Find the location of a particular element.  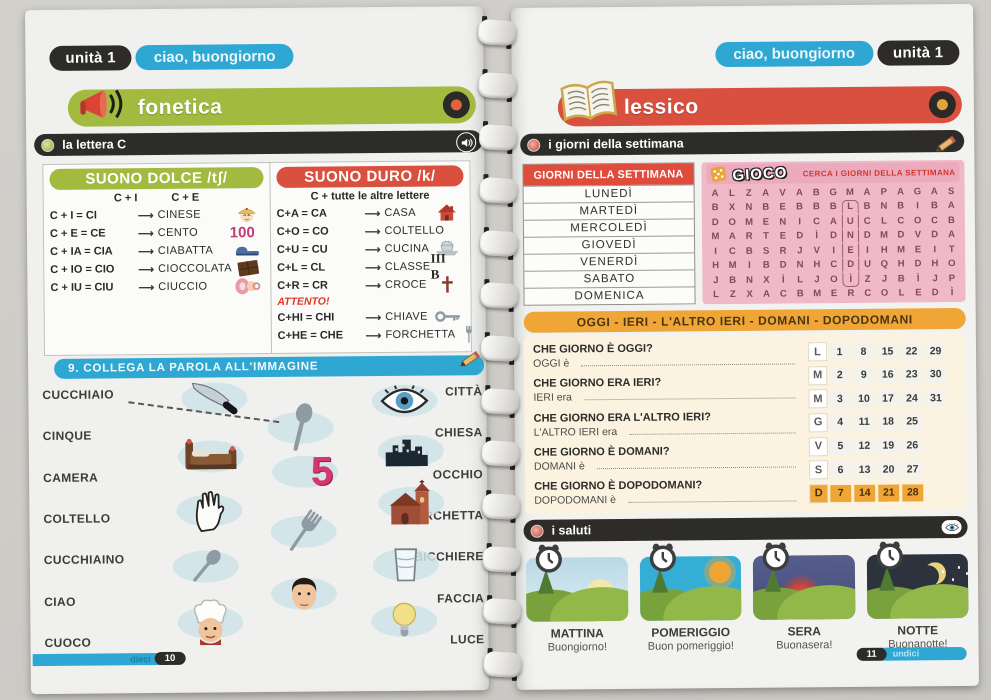

calendar-day-label: V is located at coordinates (818, 446).